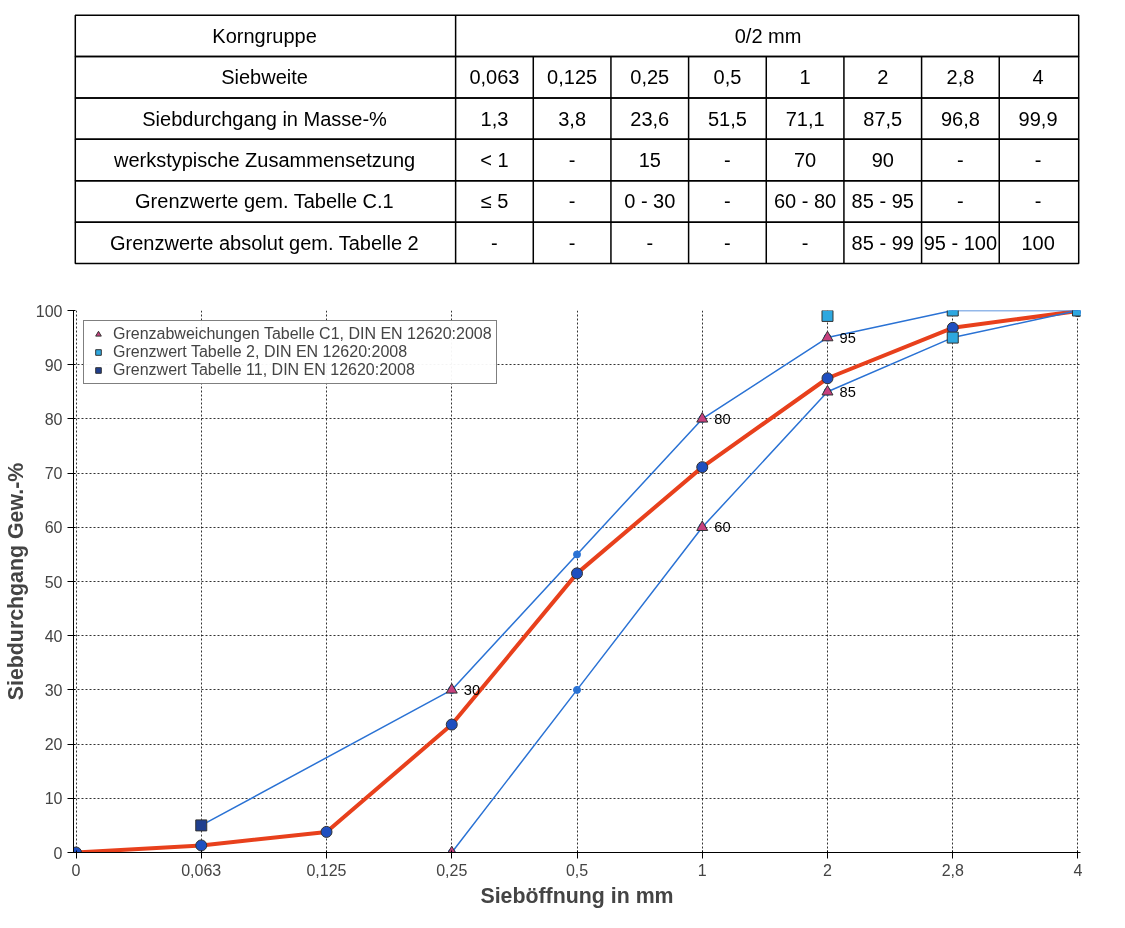 The width and height of the screenshot is (1125, 928). What do you see at coordinates (882, 242) in the screenshot?
I see `text: 85 - 99` at bounding box center [882, 242].